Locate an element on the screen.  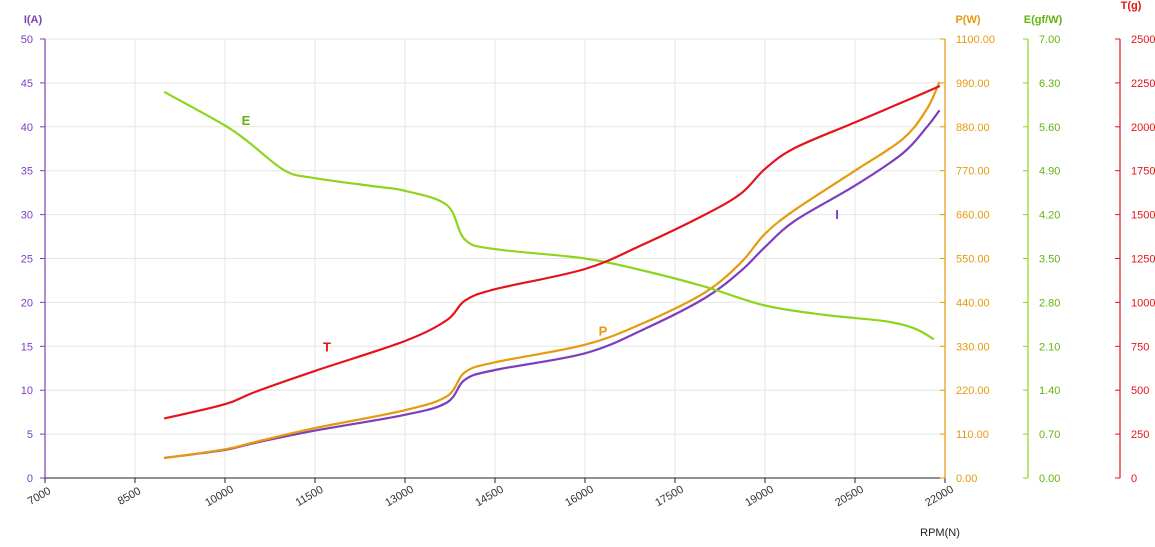
x-tick-label: 19000 is located at coordinates (759, 497).